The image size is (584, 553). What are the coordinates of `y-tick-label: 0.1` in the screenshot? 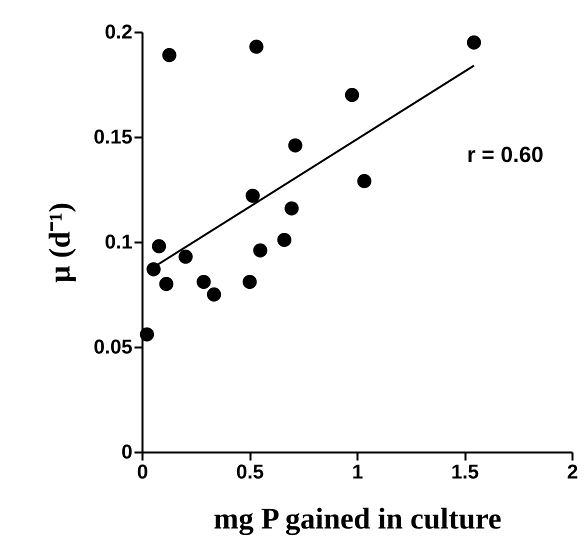 It's located at (118, 243).